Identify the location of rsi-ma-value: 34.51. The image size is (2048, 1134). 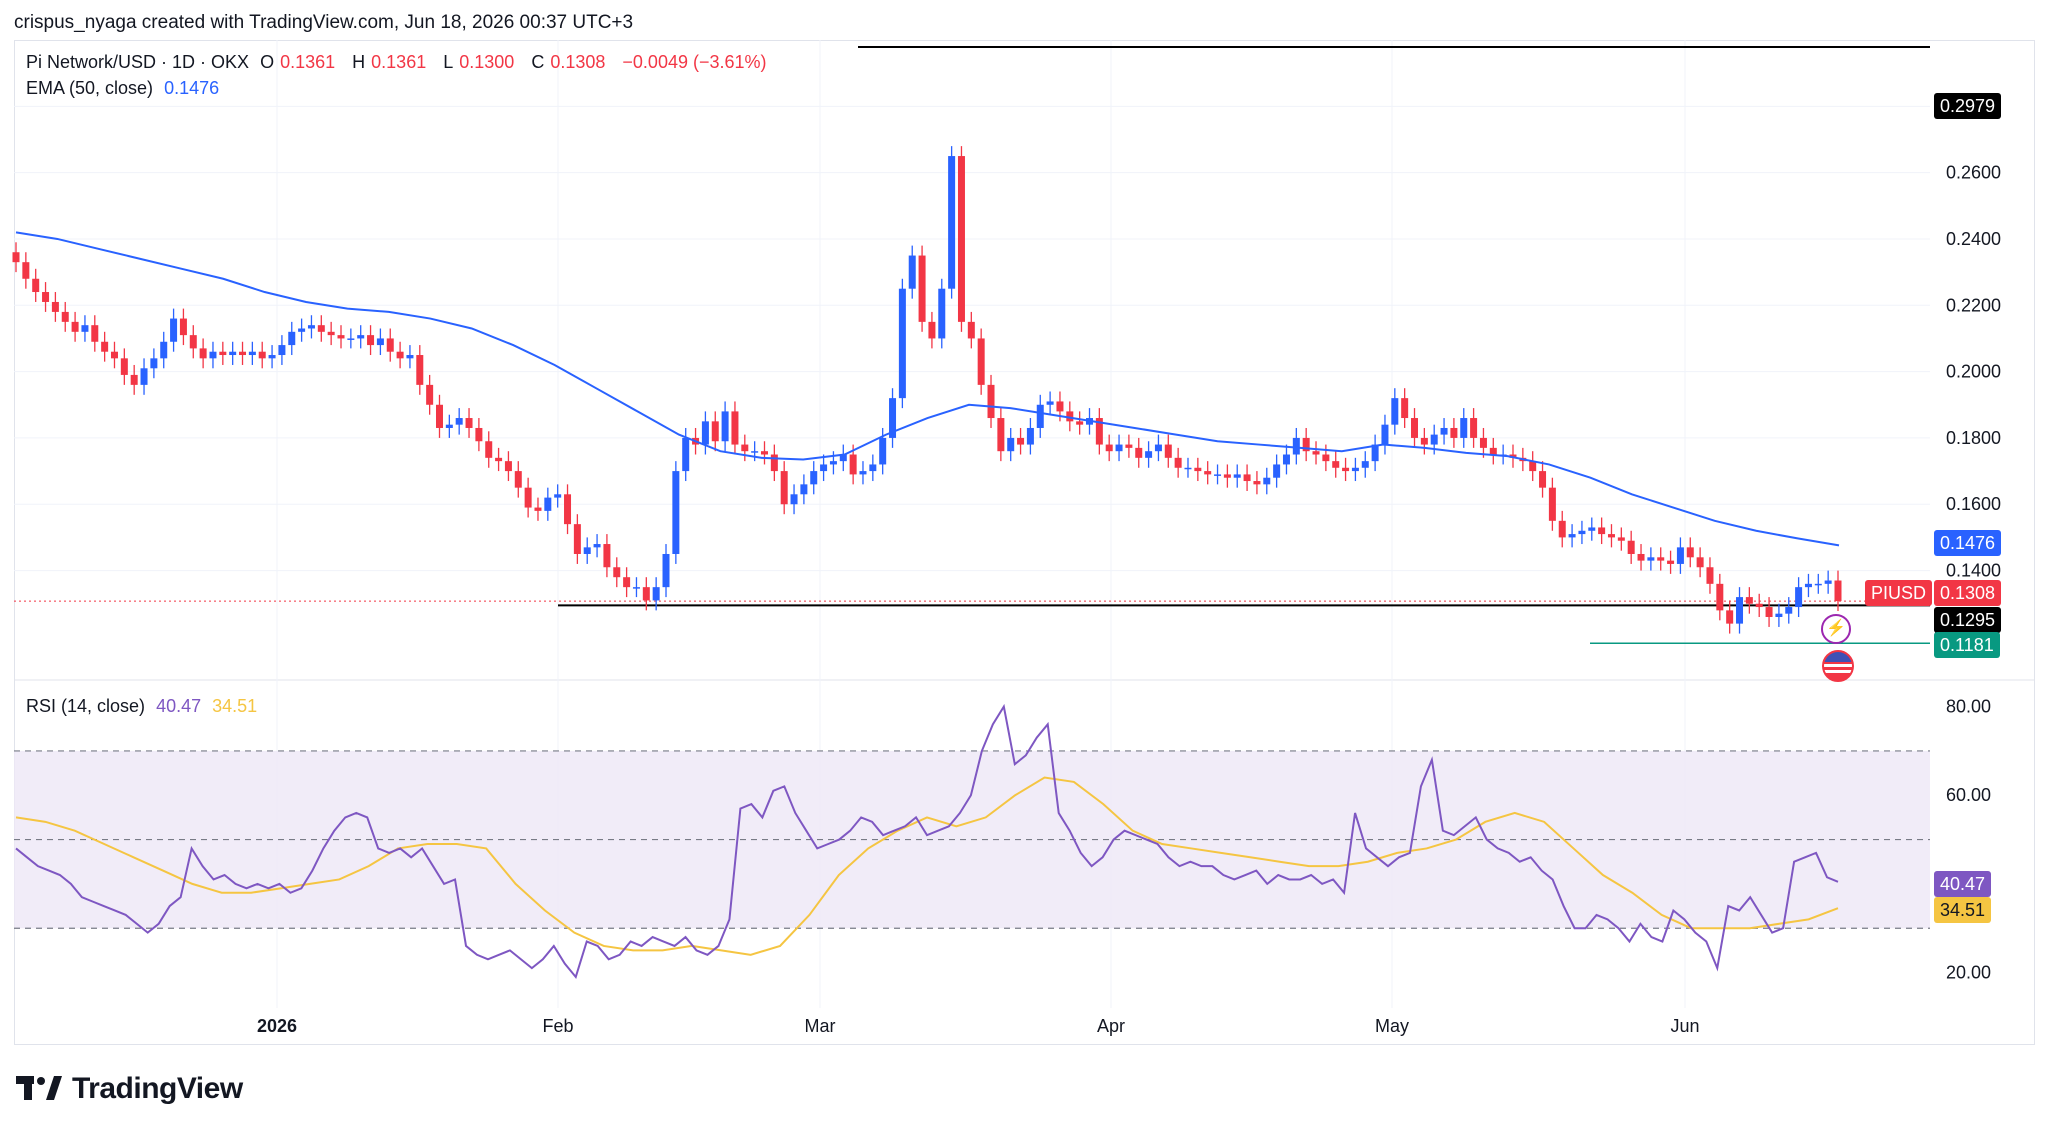
(235, 706).